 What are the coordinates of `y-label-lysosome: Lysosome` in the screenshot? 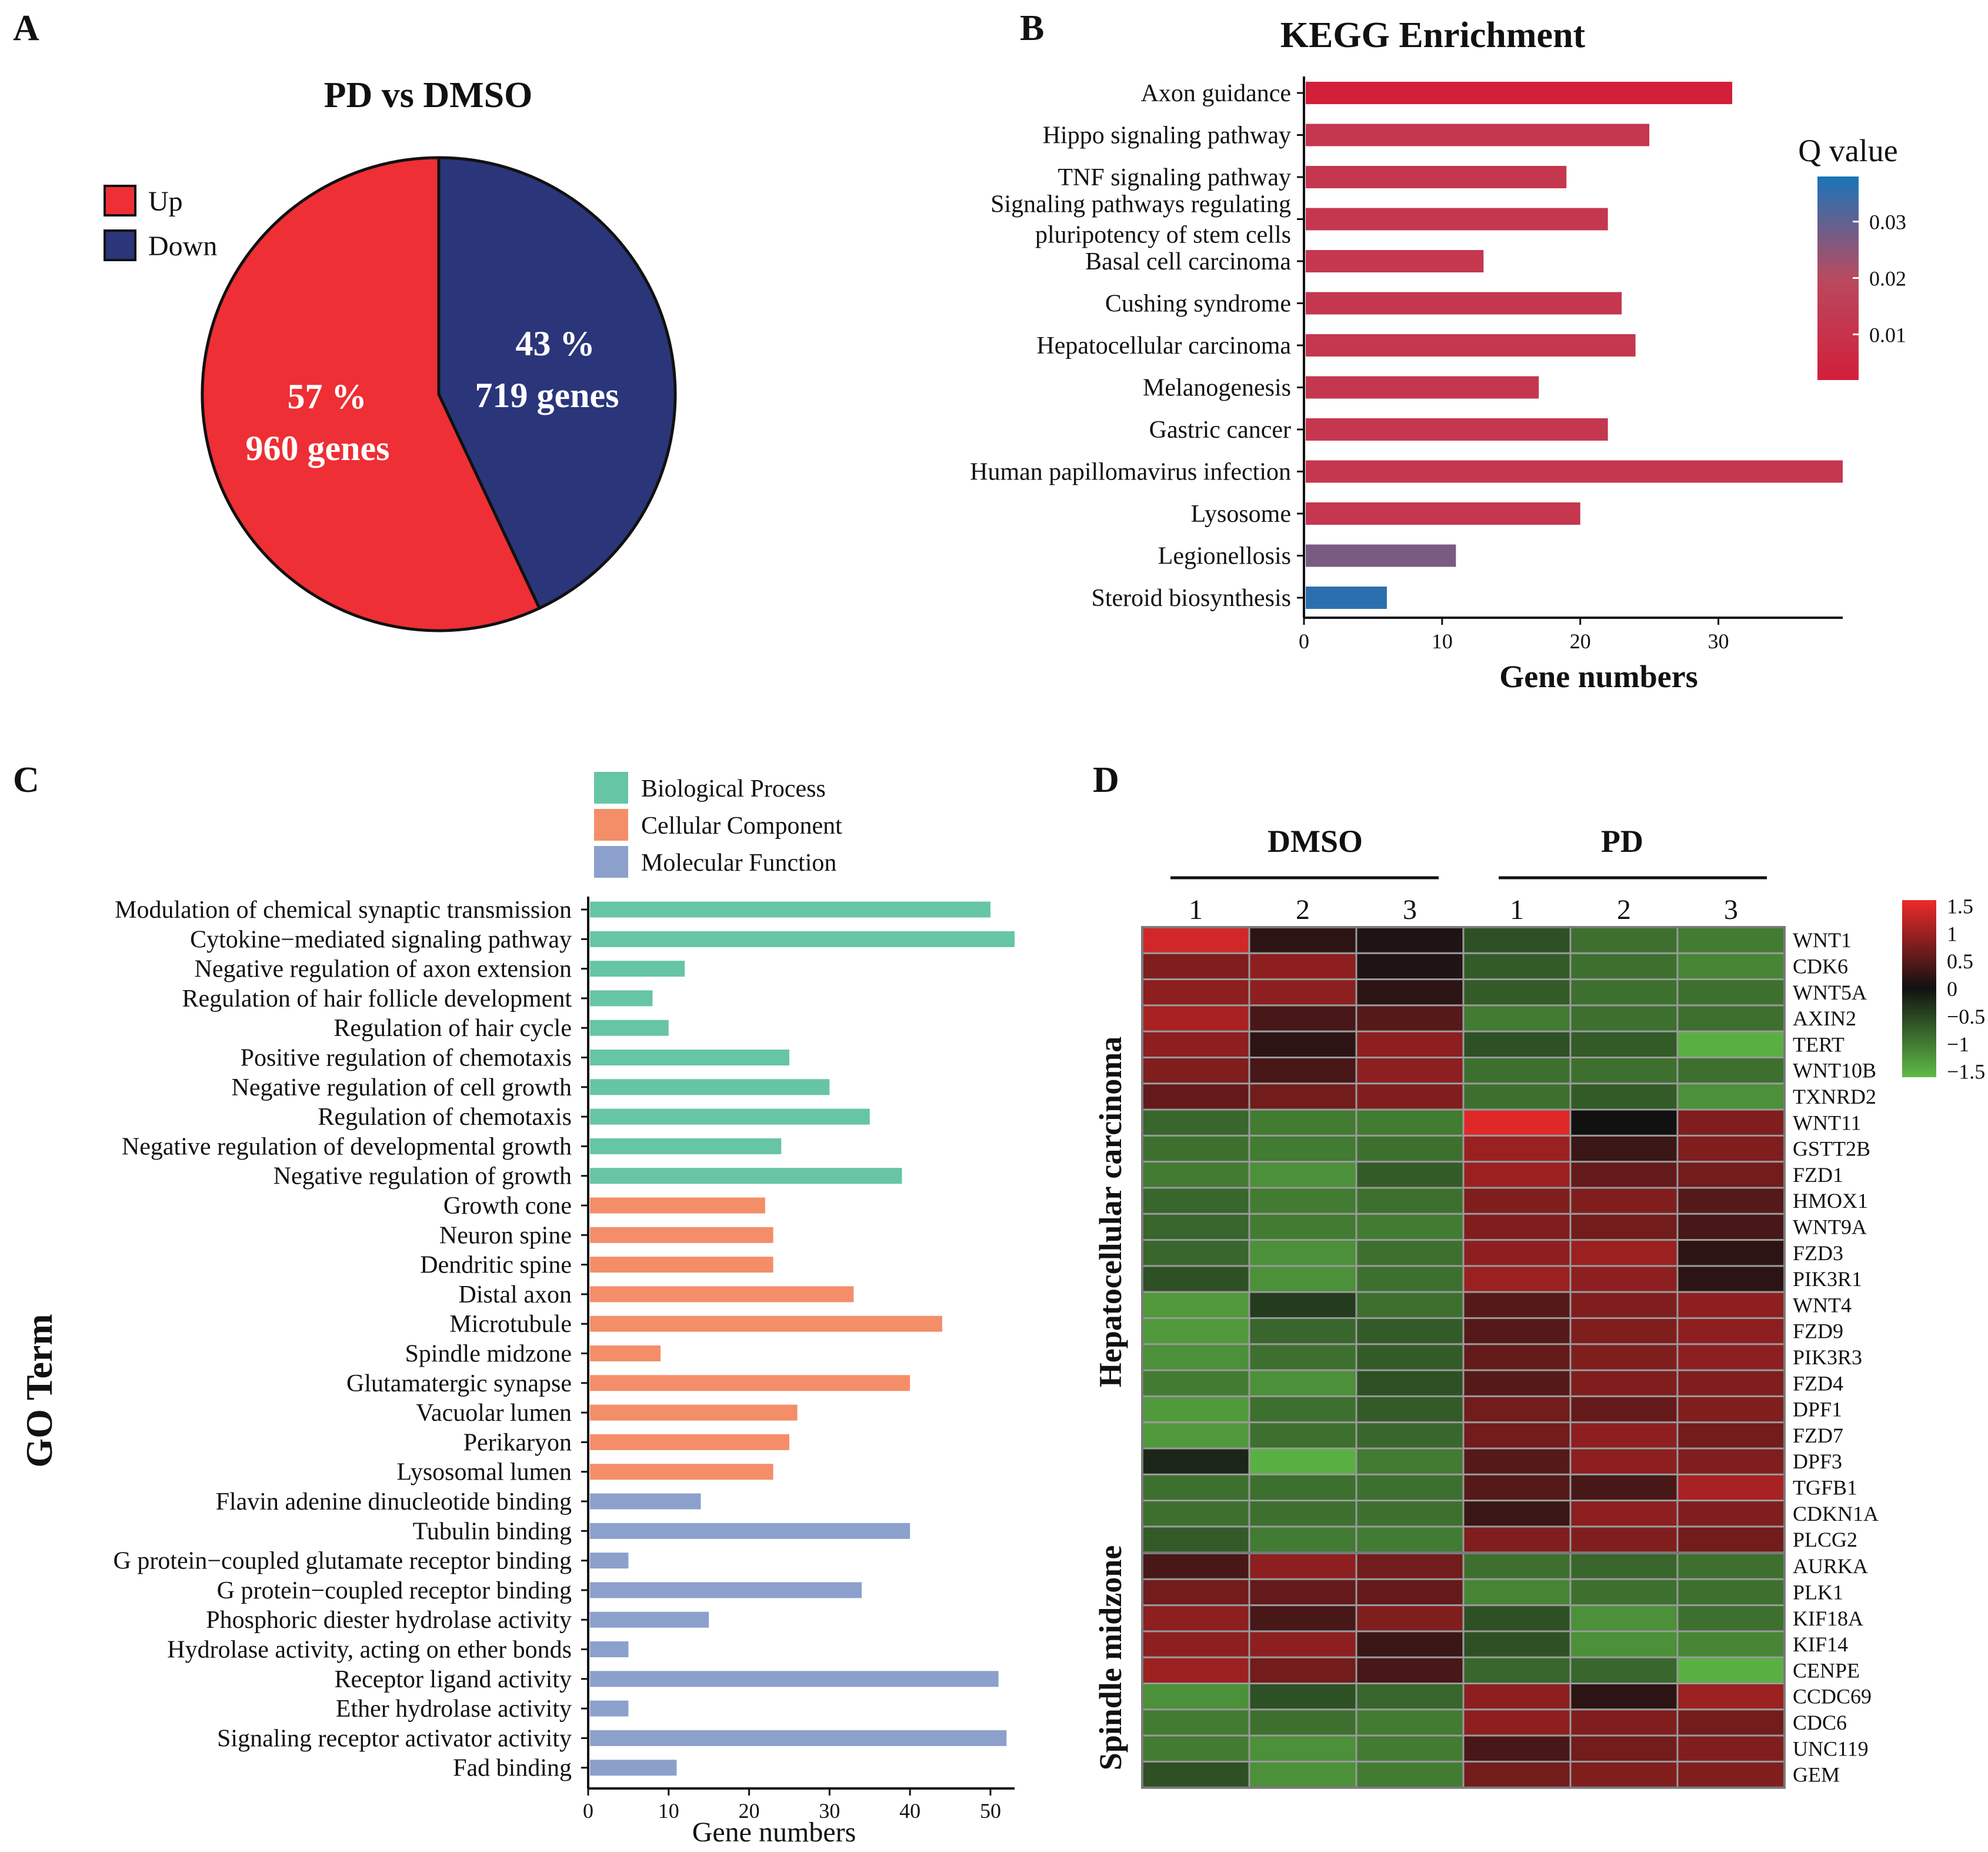 It's located at (1241, 514).